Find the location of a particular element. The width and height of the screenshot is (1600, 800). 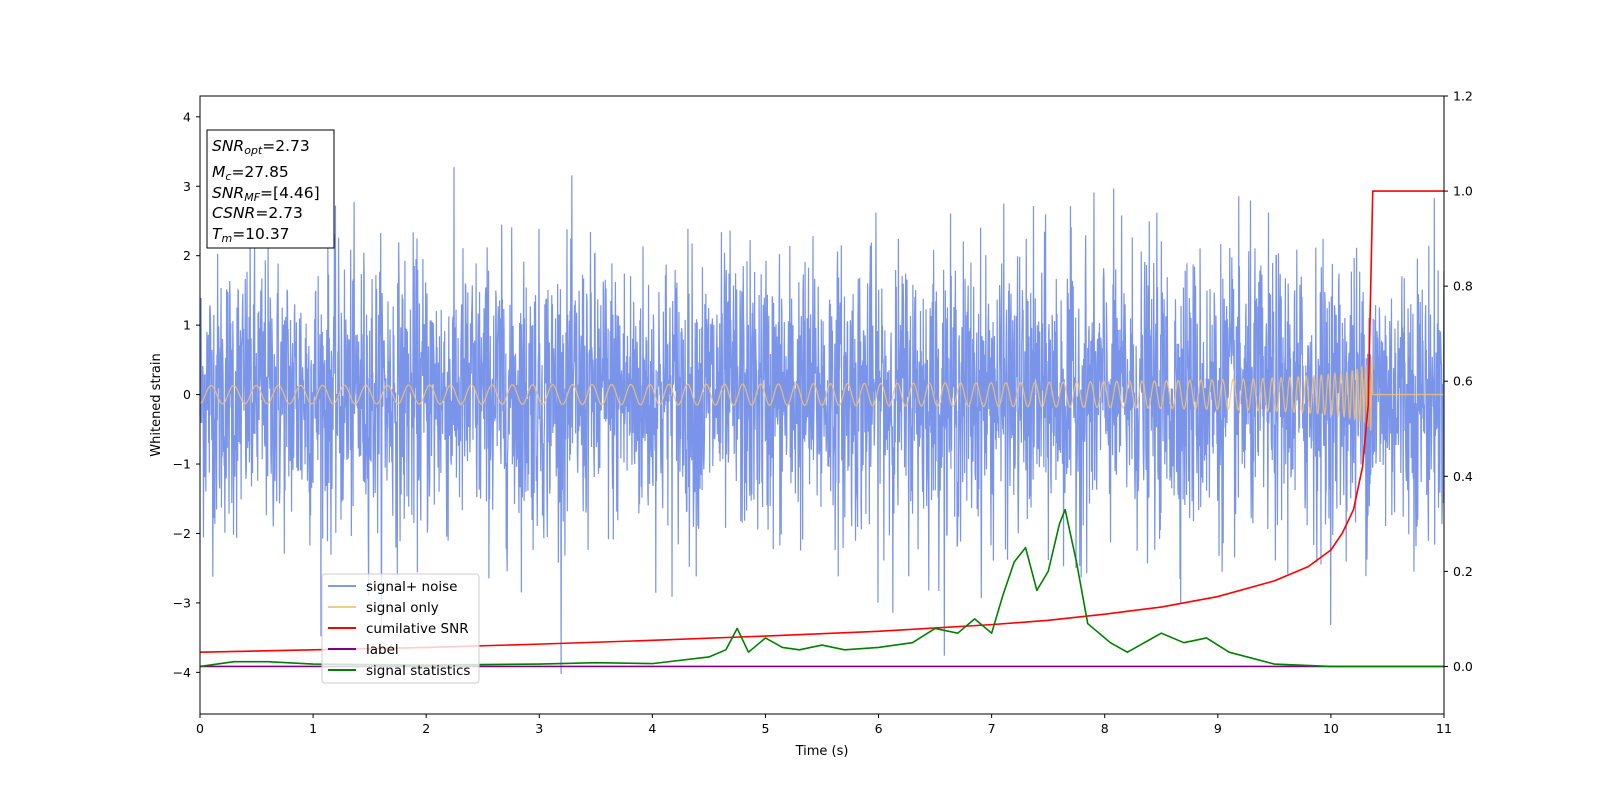

x-tick-label: 10 is located at coordinates (1331, 728).